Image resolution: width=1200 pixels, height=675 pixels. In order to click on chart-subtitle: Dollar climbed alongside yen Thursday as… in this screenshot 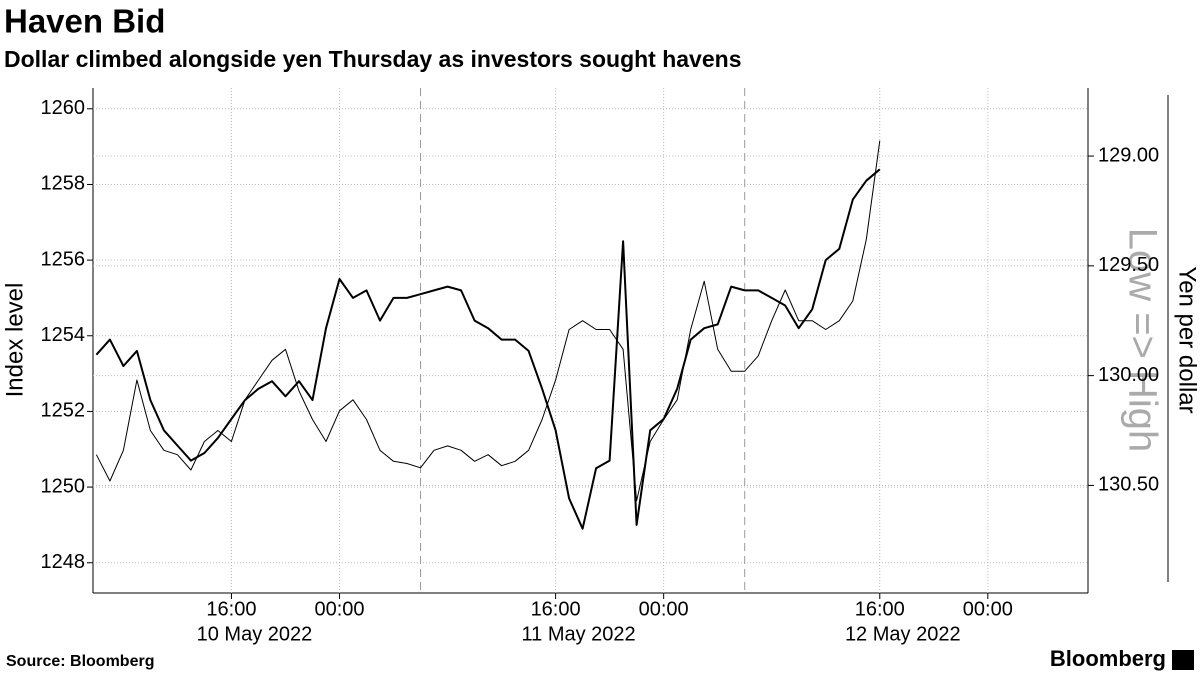, I will do `click(372, 59)`.